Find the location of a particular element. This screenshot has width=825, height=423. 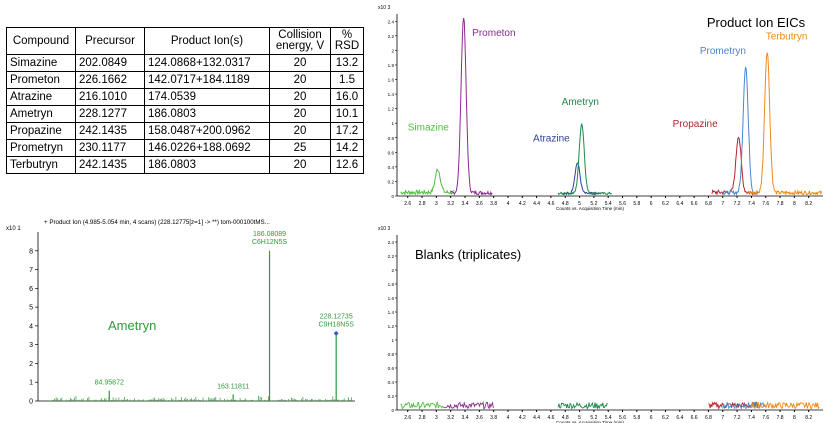

x-tick-label: 8 is located at coordinates (794, 204).